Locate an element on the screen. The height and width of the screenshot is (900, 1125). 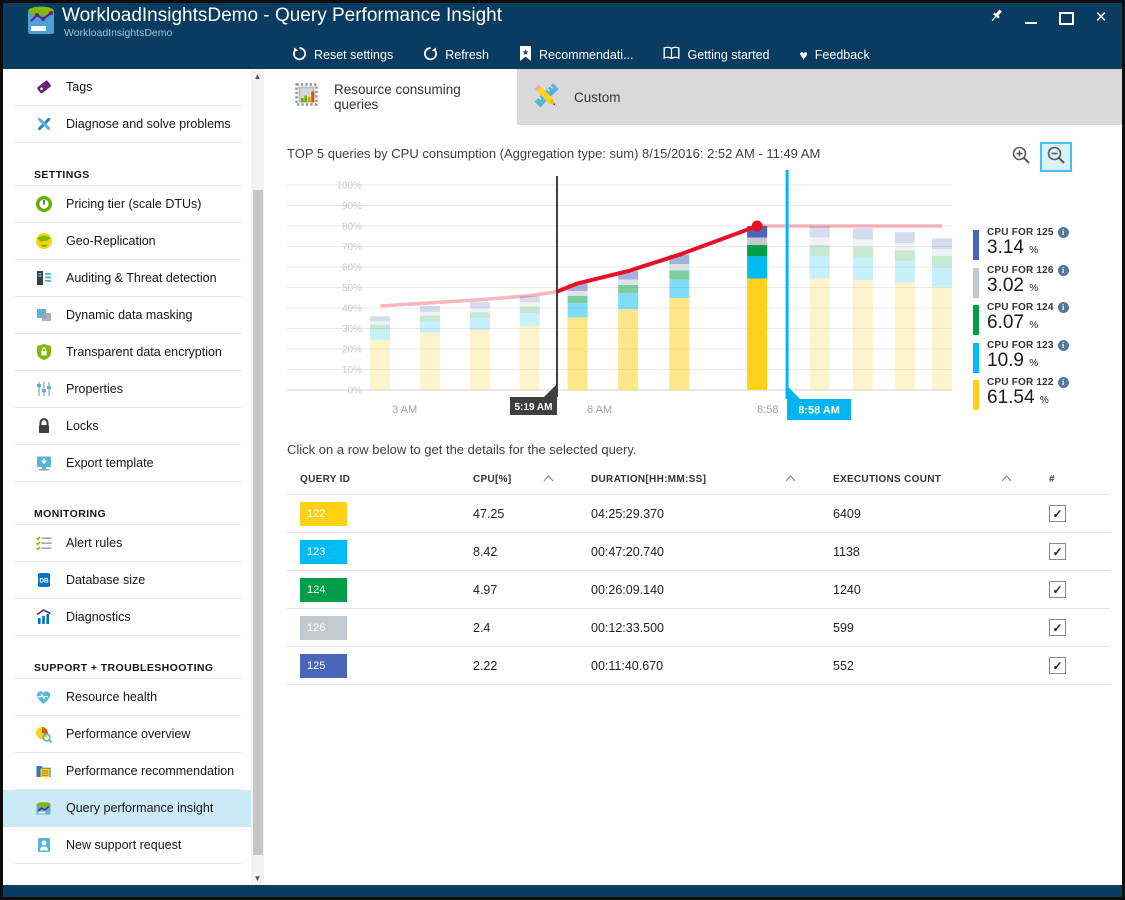
toolbar-reset-settings: Reset settings is located at coordinates (342, 55).